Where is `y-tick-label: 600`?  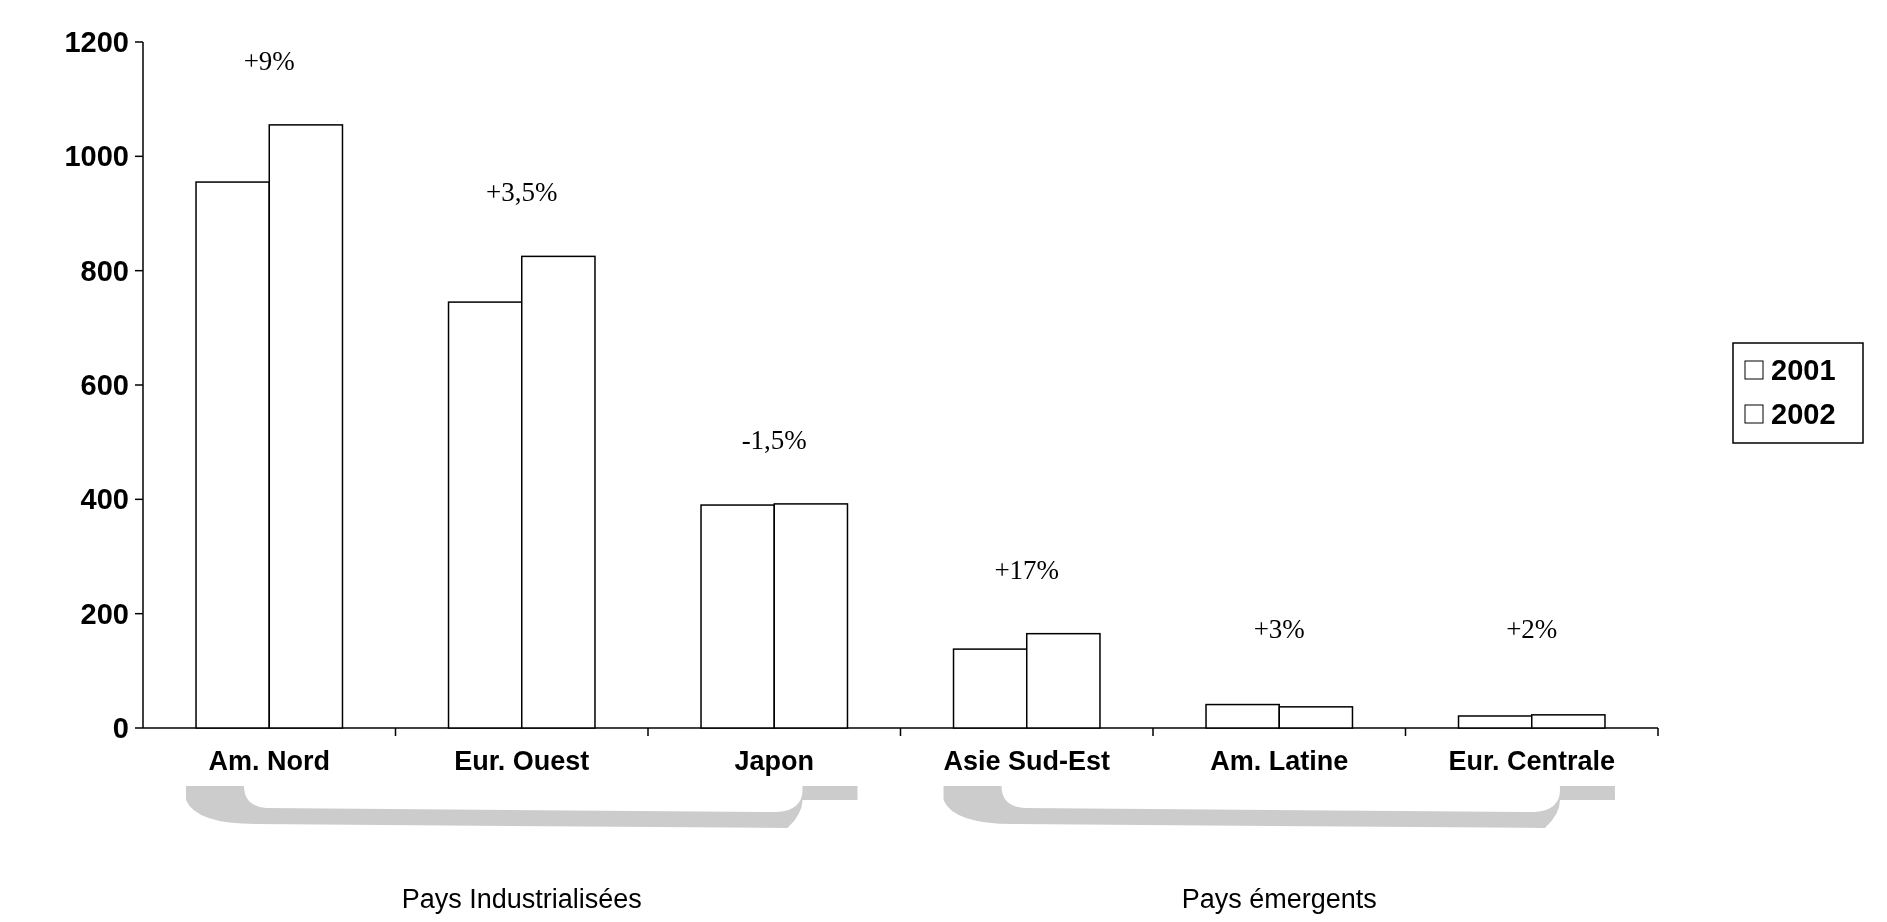 y-tick-label: 600 is located at coordinates (104, 385).